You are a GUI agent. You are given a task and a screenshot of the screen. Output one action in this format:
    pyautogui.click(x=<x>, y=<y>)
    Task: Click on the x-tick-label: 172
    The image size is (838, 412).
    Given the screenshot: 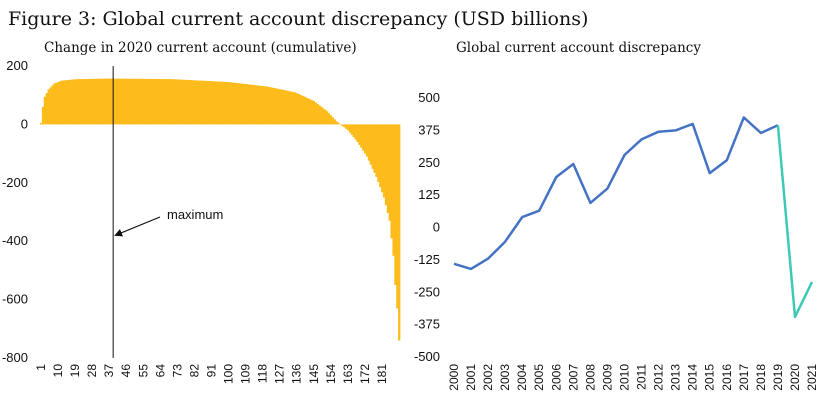 What is the action you would take?
    pyautogui.click(x=365, y=374)
    